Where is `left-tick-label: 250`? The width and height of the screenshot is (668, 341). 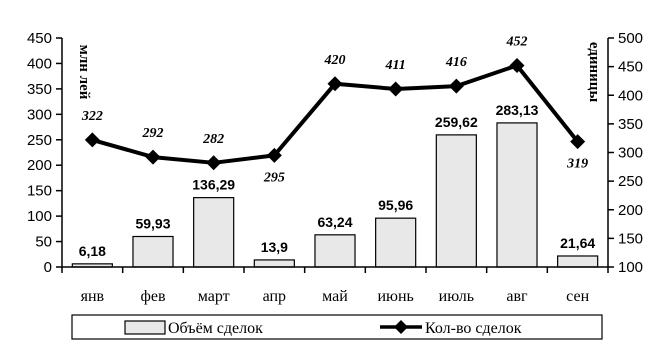
left-tick-label: 250 is located at coordinates (39, 140).